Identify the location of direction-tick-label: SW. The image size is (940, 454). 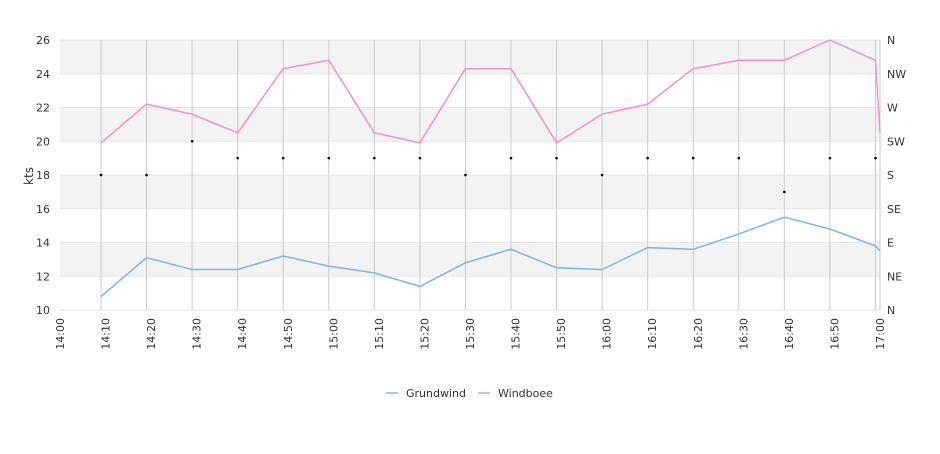
(896, 141).